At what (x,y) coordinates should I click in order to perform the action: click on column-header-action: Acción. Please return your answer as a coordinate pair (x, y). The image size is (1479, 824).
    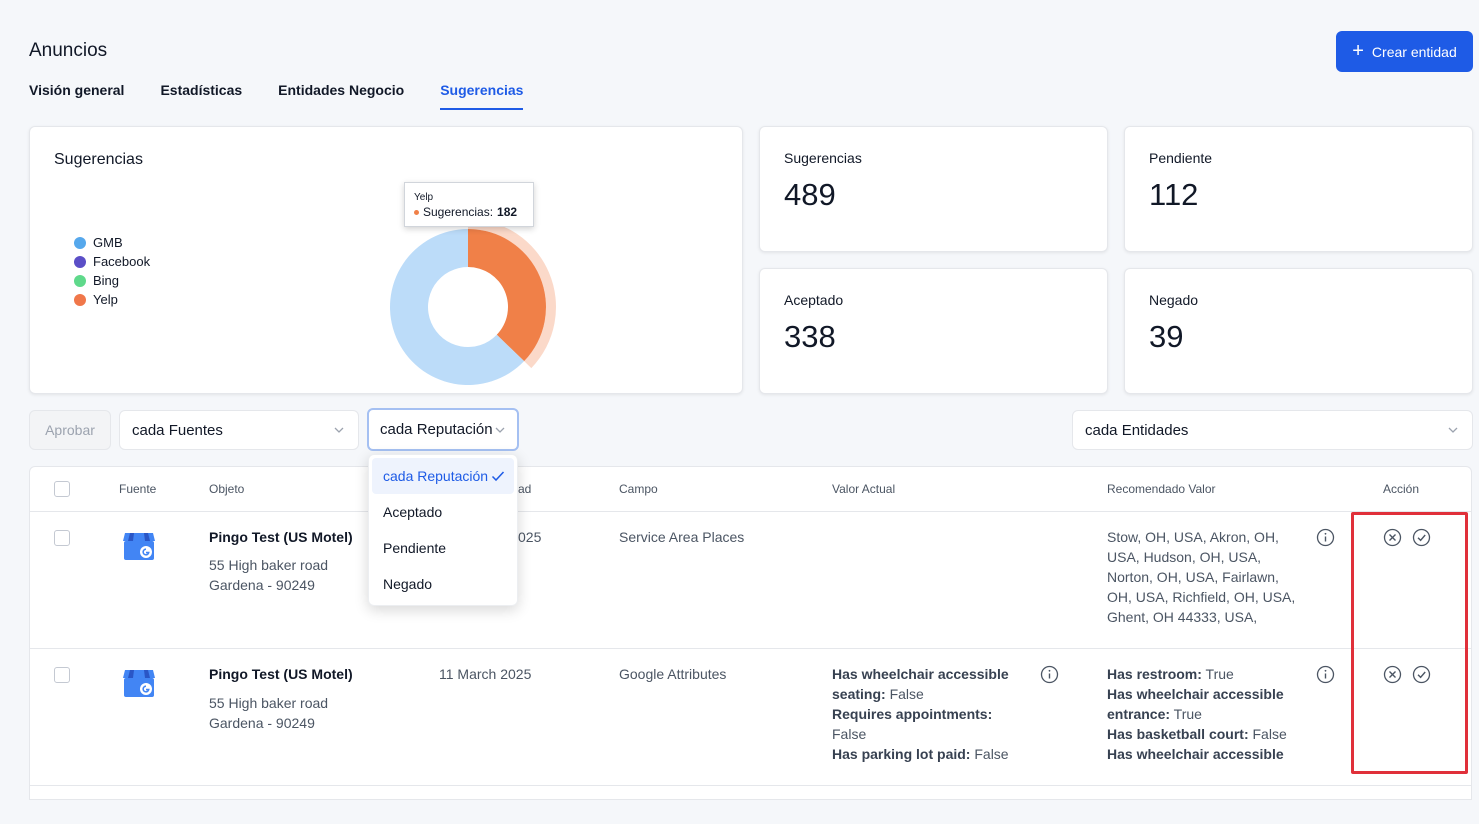
    Looking at the image, I should click on (1401, 489).